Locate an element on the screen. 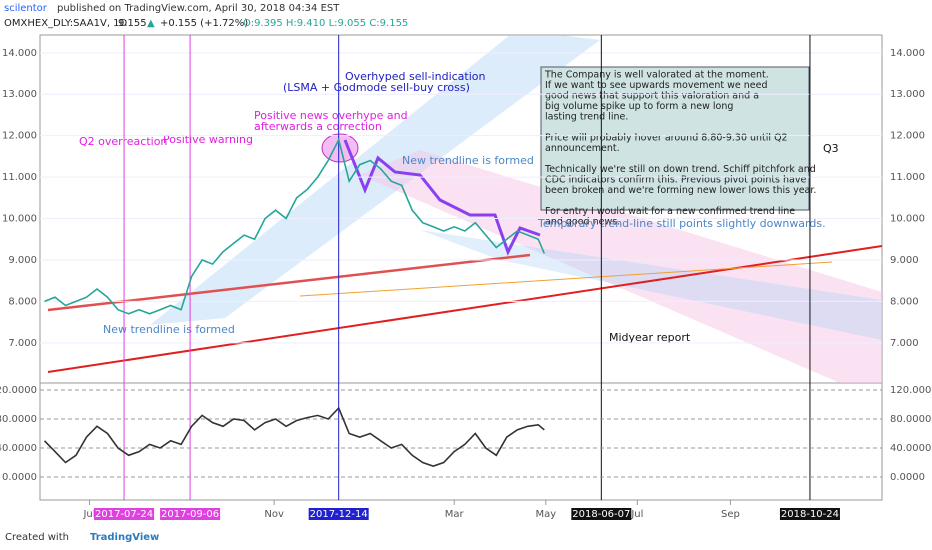  note-line: and good news. is located at coordinates (582, 222).